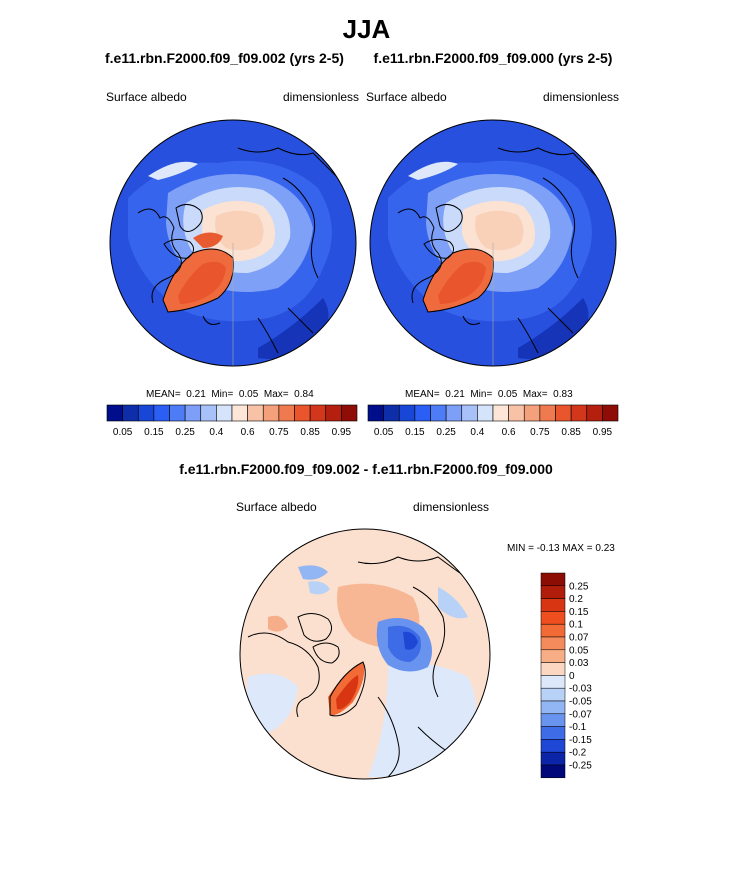 The height and width of the screenshot is (882, 733). Describe the element at coordinates (561, 548) in the screenshot. I see `diff-stats: MIN = -0.13 MAX = 0.23` at that location.